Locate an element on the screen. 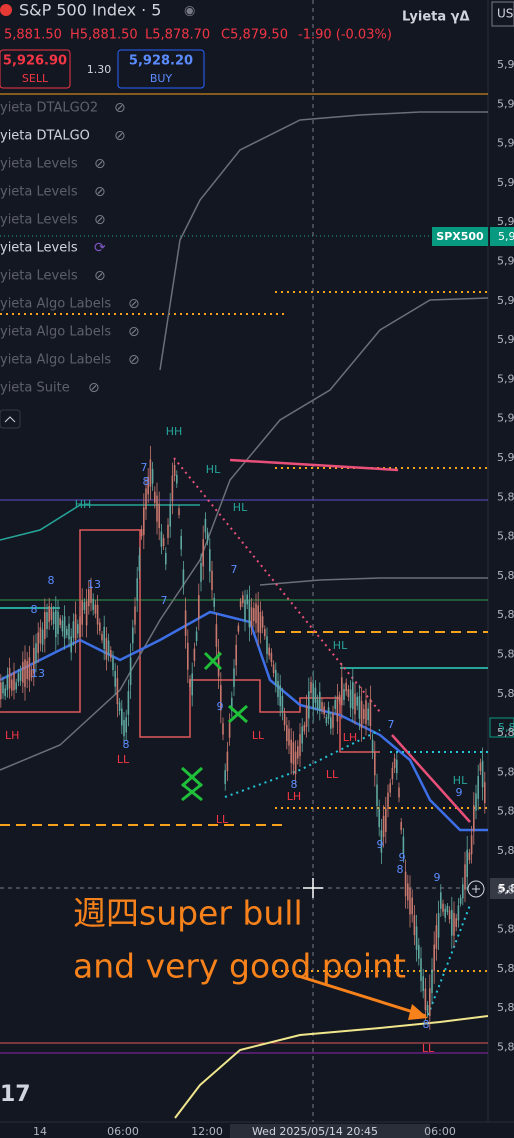 The image size is (514, 1138). signal-marks is located at coordinates (214, 726).